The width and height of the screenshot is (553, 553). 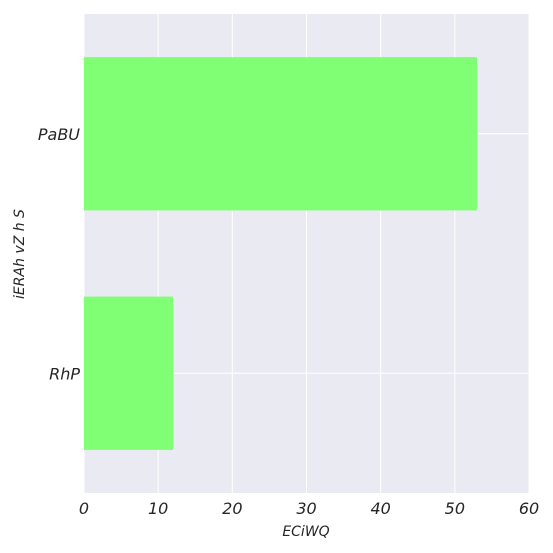 I want to click on x-tick-label-0: 0, so click(x=84, y=508).